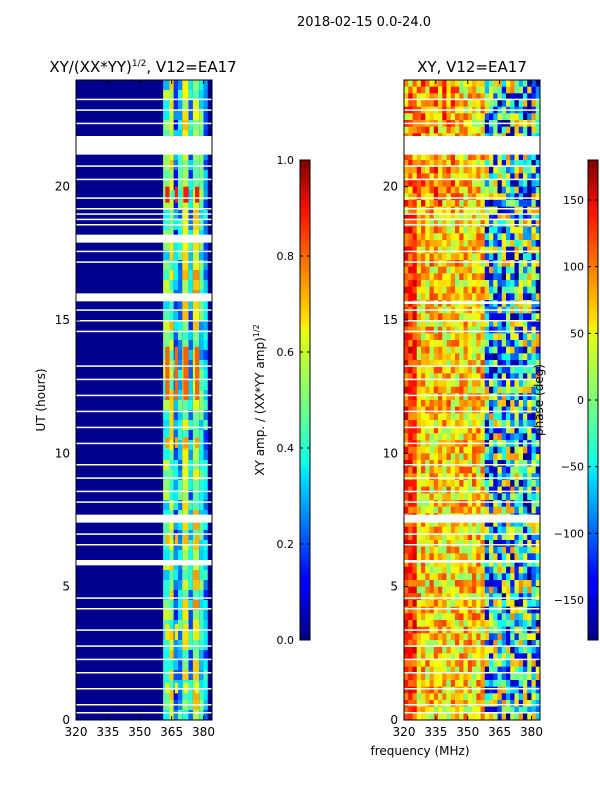 Image resolution: width=600 pixels, height=804 pixels. Describe the element at coordinates (472, 67) in the screenshot. I see `phase-title: XY, V12=EA17` at that location.